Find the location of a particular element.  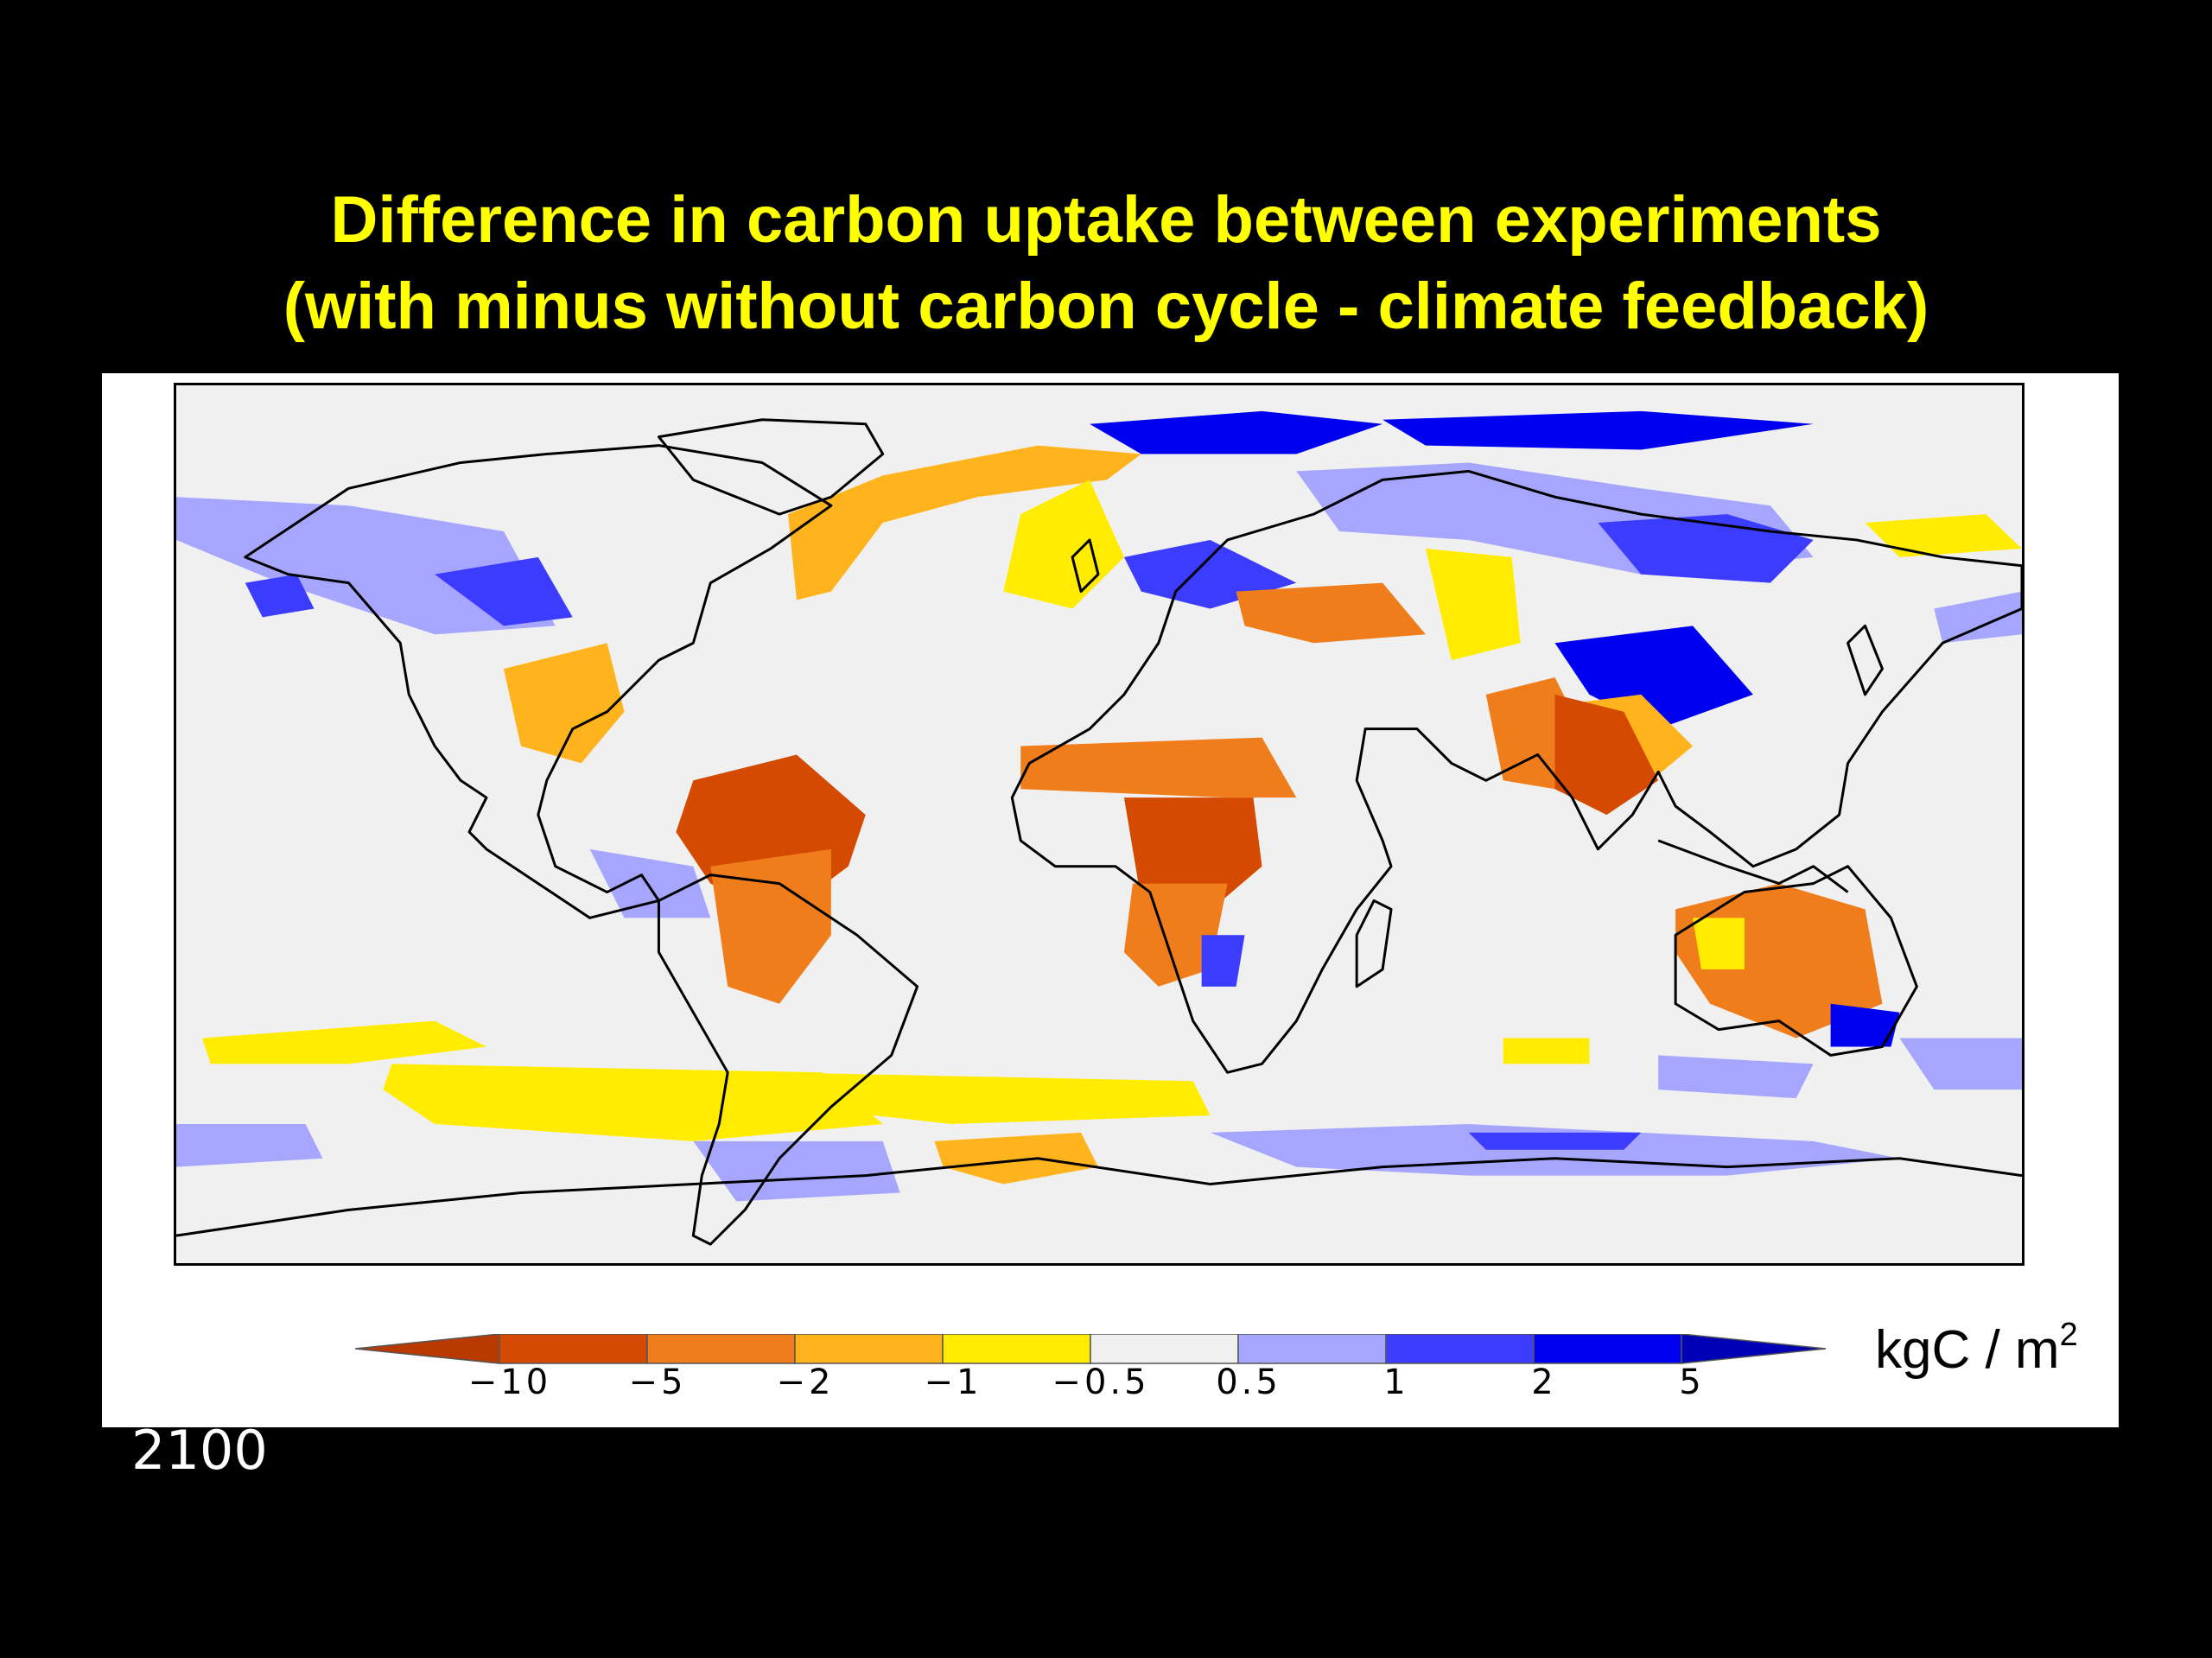

colorbar is located at coordinates (1152, 1373).